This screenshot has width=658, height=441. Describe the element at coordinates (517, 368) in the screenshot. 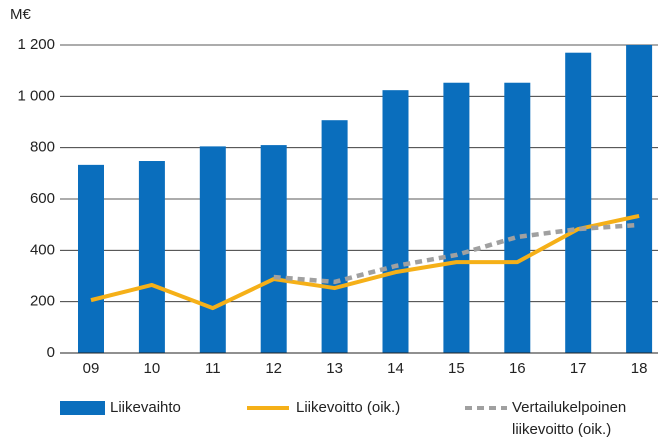

I see `x-tick-label: 16` at that location.